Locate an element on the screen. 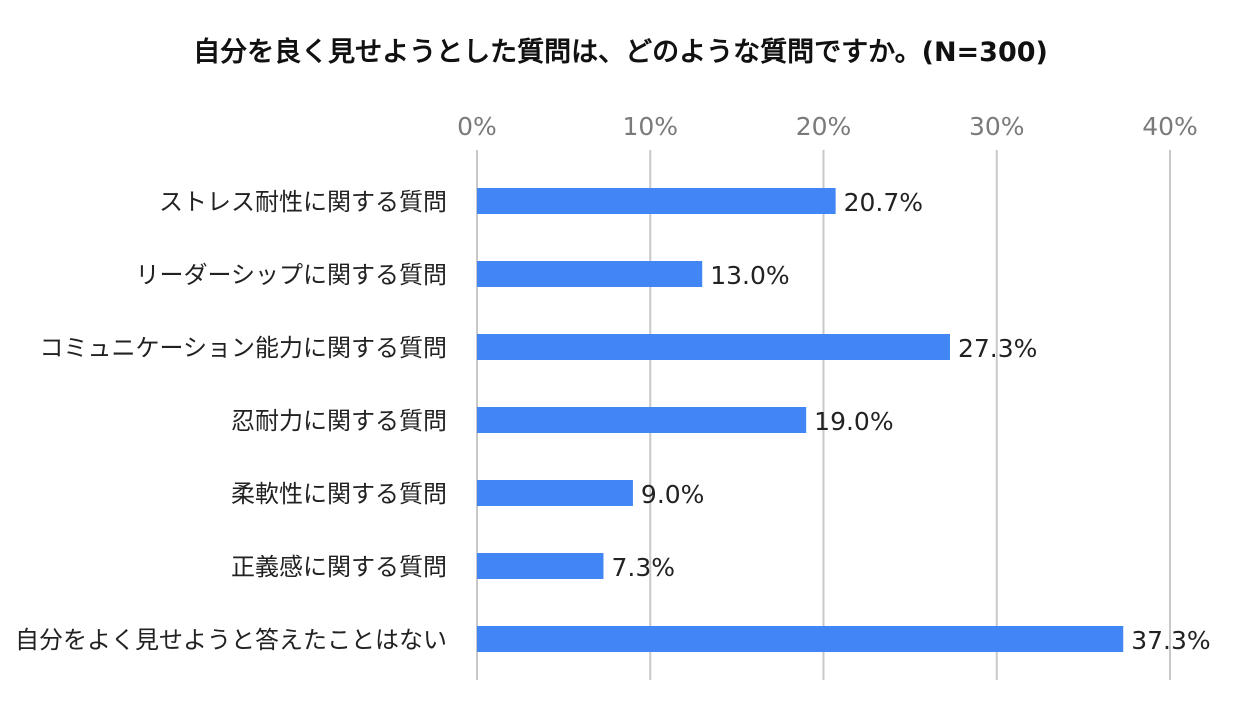 Image resolution: width=1241 pixels, height=713 pixels. data-label: 7.3% is located at coordinates (643, 567).